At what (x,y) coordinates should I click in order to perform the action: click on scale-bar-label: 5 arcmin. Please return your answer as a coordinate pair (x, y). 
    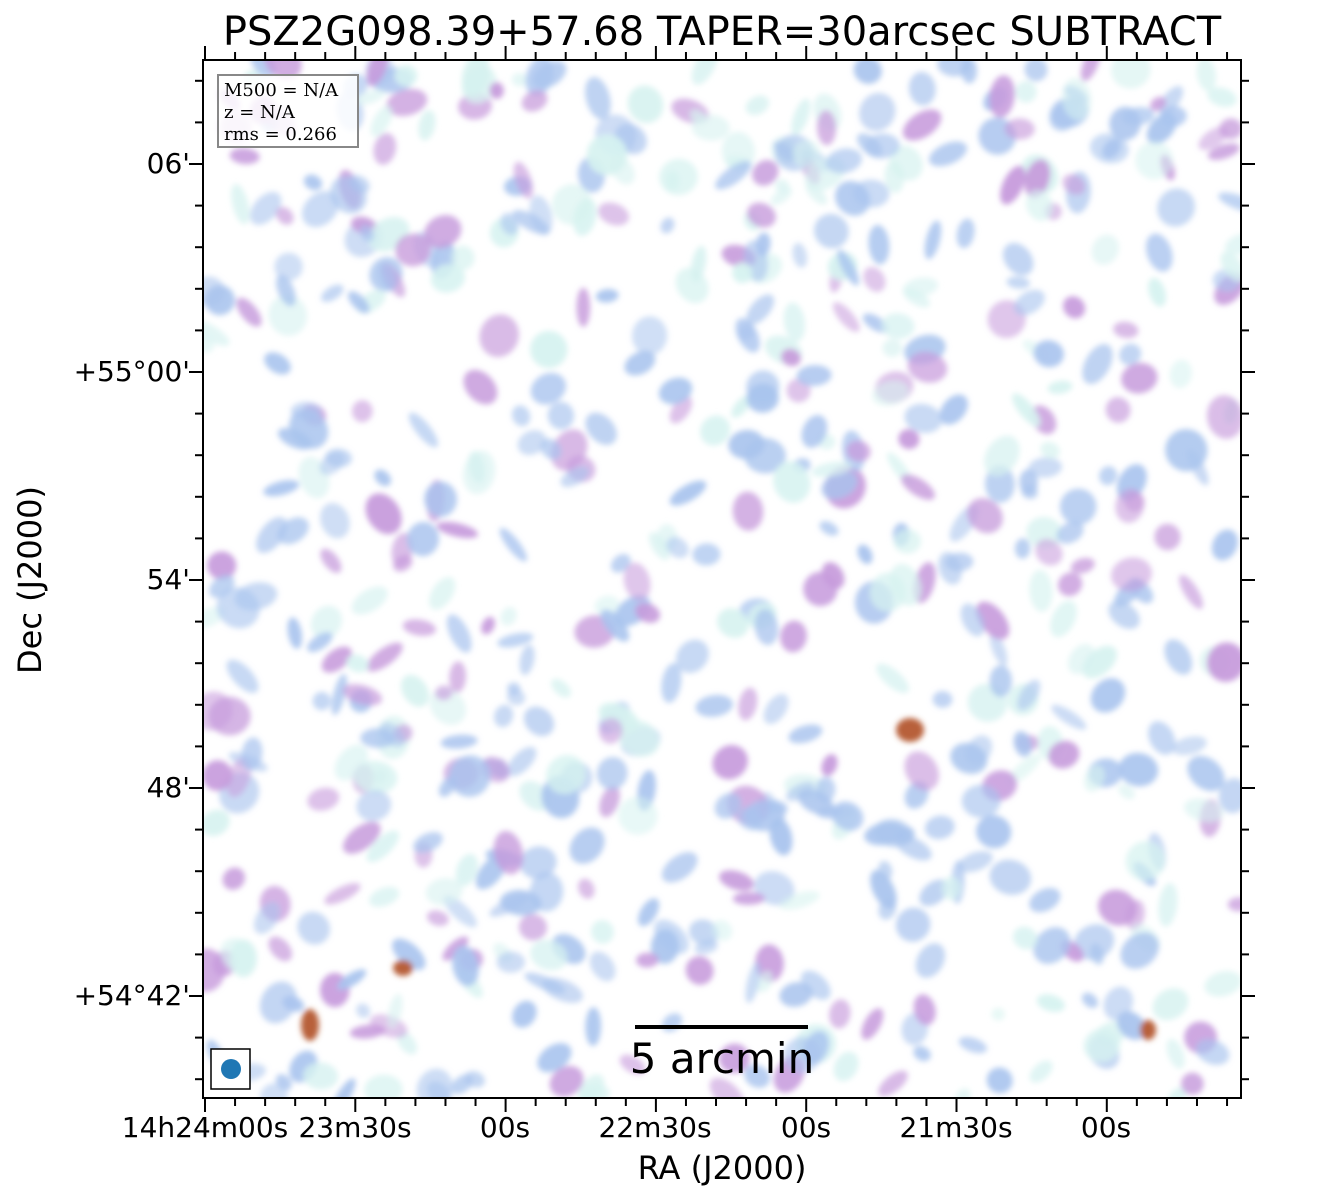
    Looking at the image, I should click on (722, 1058).